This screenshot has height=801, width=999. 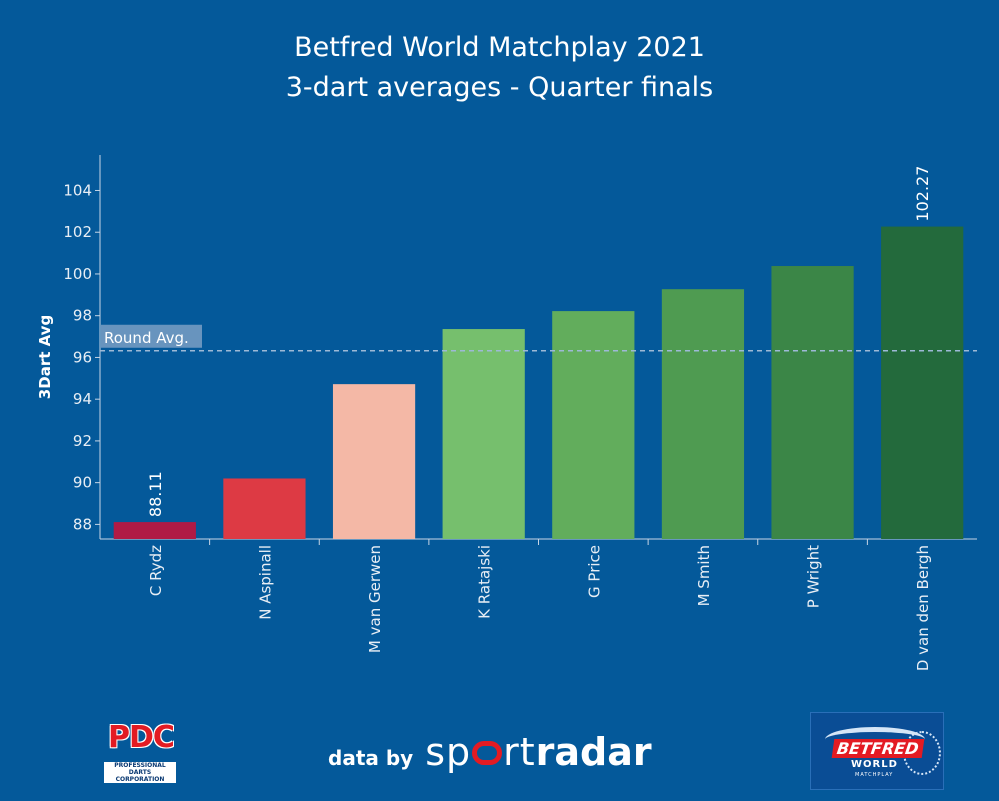 I want to click on sportradar-text-part3: radar, so click(x=593, y=752).